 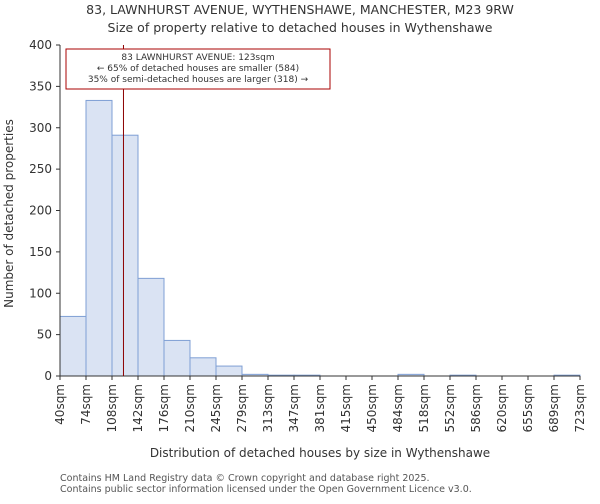 What do you see at coordinates (48, 376) in the screenshot?
I see `y-tick-label: 0` at bounding box center [48, 376].